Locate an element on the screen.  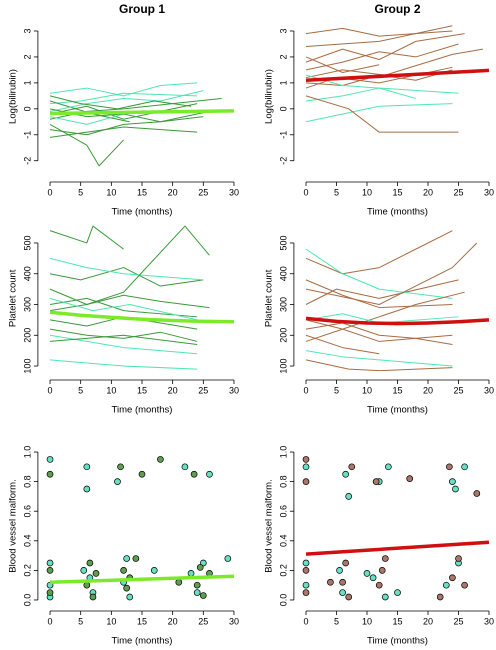
y-tick-label: 500 is located at coordinates (283, 242).